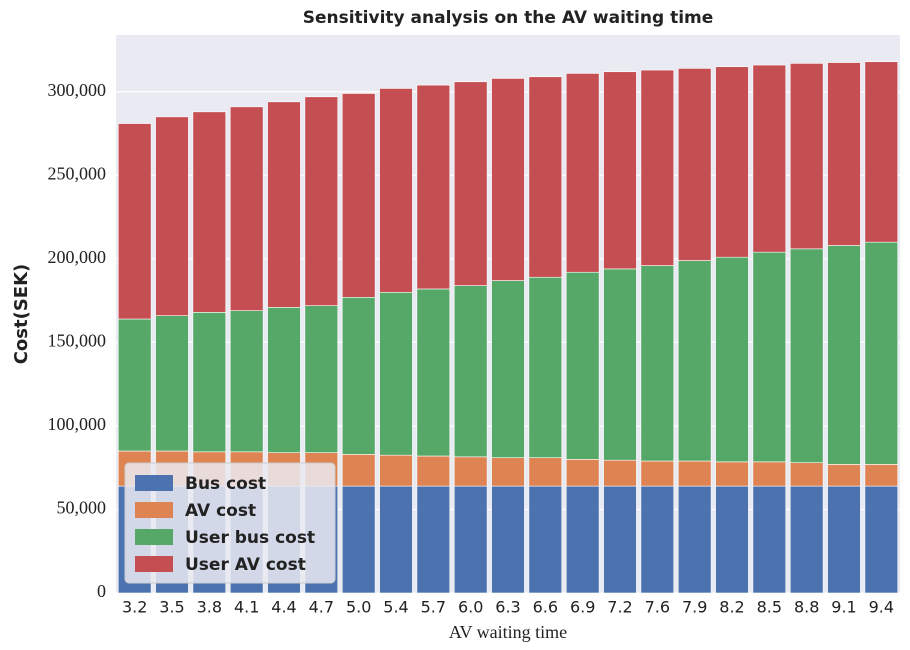  I want to click on legend-label: User AV cost, so click(245, 565).